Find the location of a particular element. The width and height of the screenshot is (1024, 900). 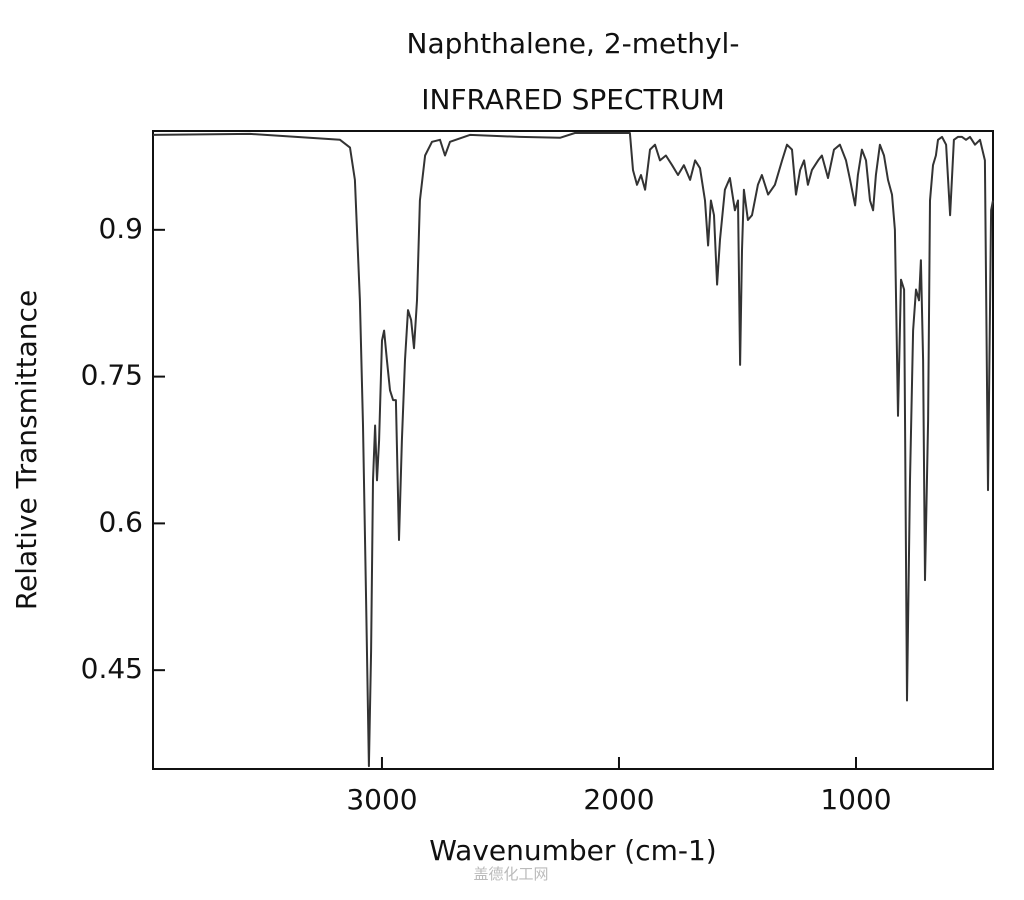

chart-title: Naphthalene, 2-methyl- is located at coordinates (573, 43).